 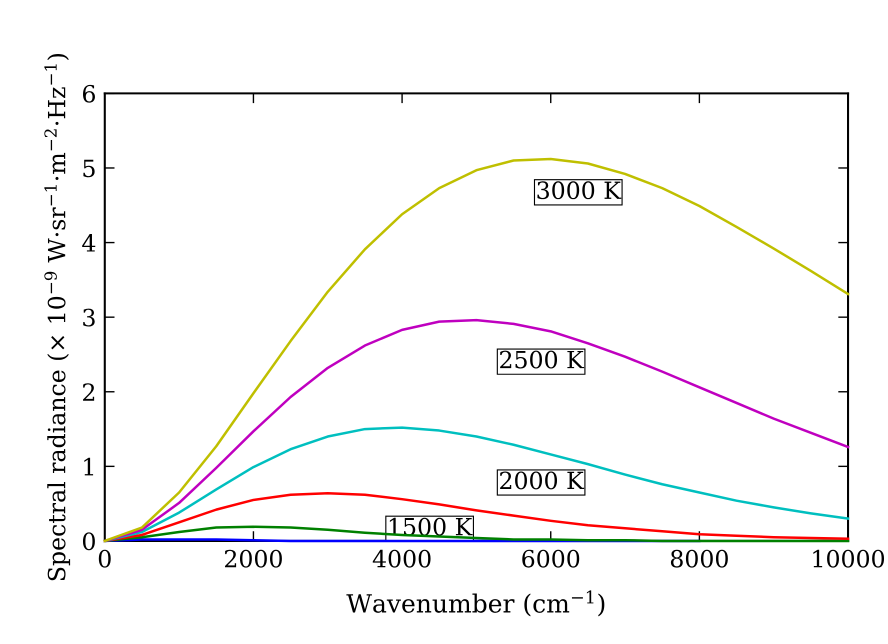 What do you see at coordinates (579, 190) in the screenshot?
I see `annotation: 3000 K` at bounding box center [579, 190].